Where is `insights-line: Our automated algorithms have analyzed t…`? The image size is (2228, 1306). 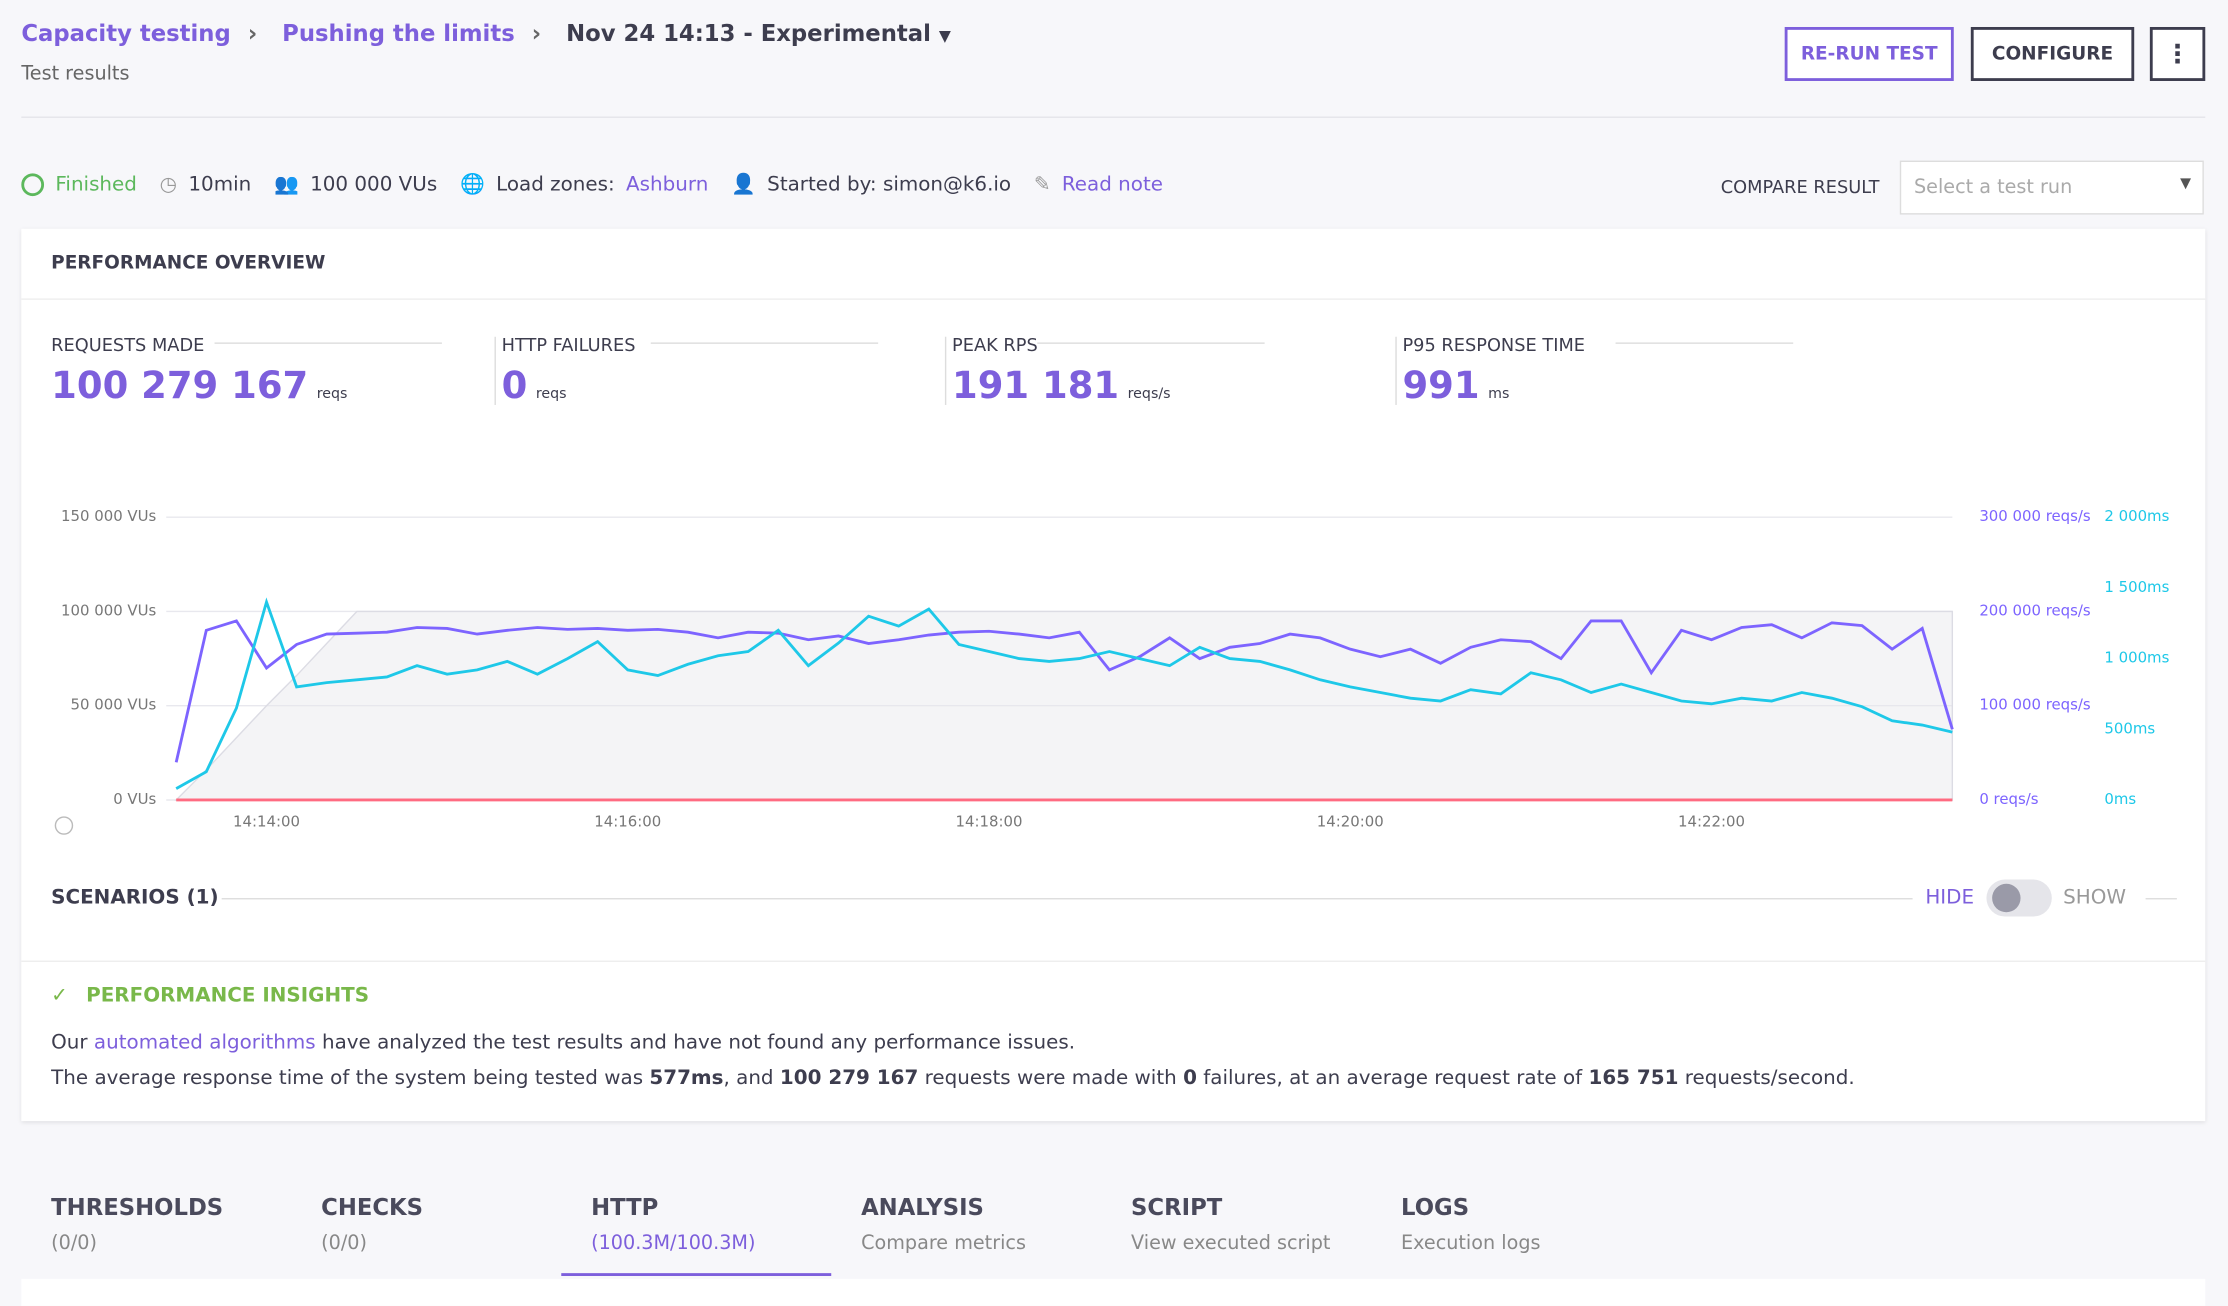
insights-line: Our automated algorithms have analyzed t… is located at coordinates (563, 1043).